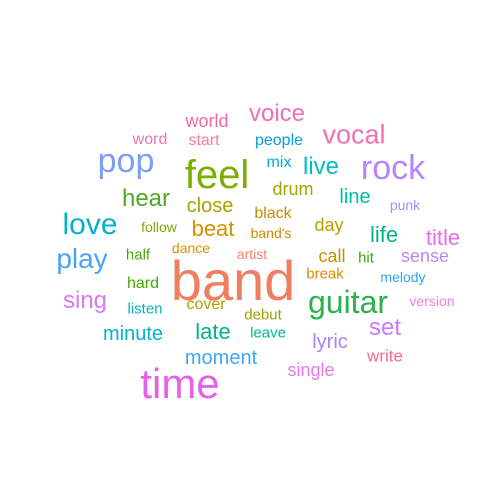 The height and width of the screenshot is (504, 504). I want to click on word: time, so click(180, 383).